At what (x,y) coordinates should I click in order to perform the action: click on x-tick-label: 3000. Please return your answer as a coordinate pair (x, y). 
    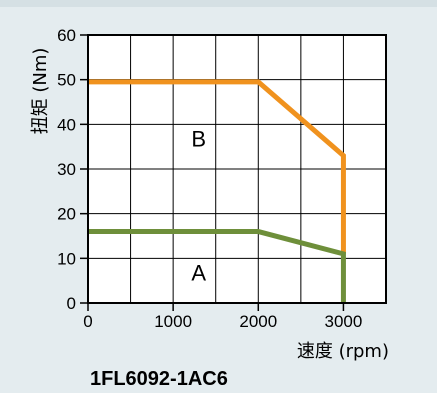
    Looking at the image, I should click on (344, 321).